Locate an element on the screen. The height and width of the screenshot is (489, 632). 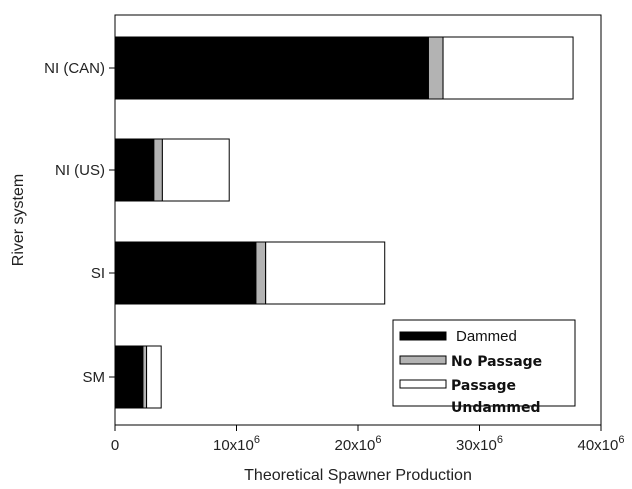
bar-ni-us-passage-undammed is located at coordinates (195, 170).